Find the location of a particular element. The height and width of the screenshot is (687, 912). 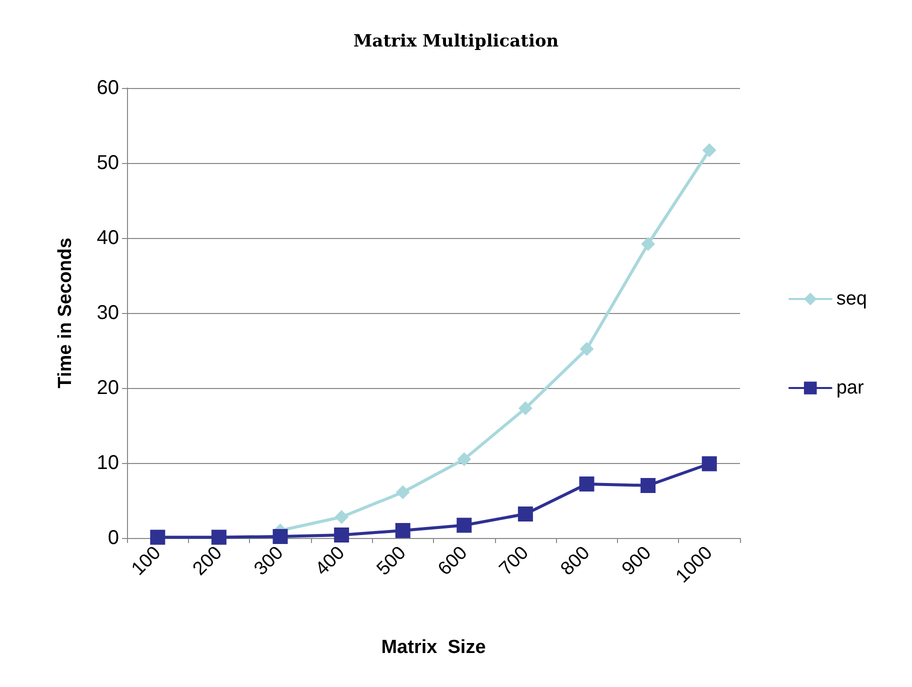

y-tick-label: 40 is located at coordinates (107, 238).